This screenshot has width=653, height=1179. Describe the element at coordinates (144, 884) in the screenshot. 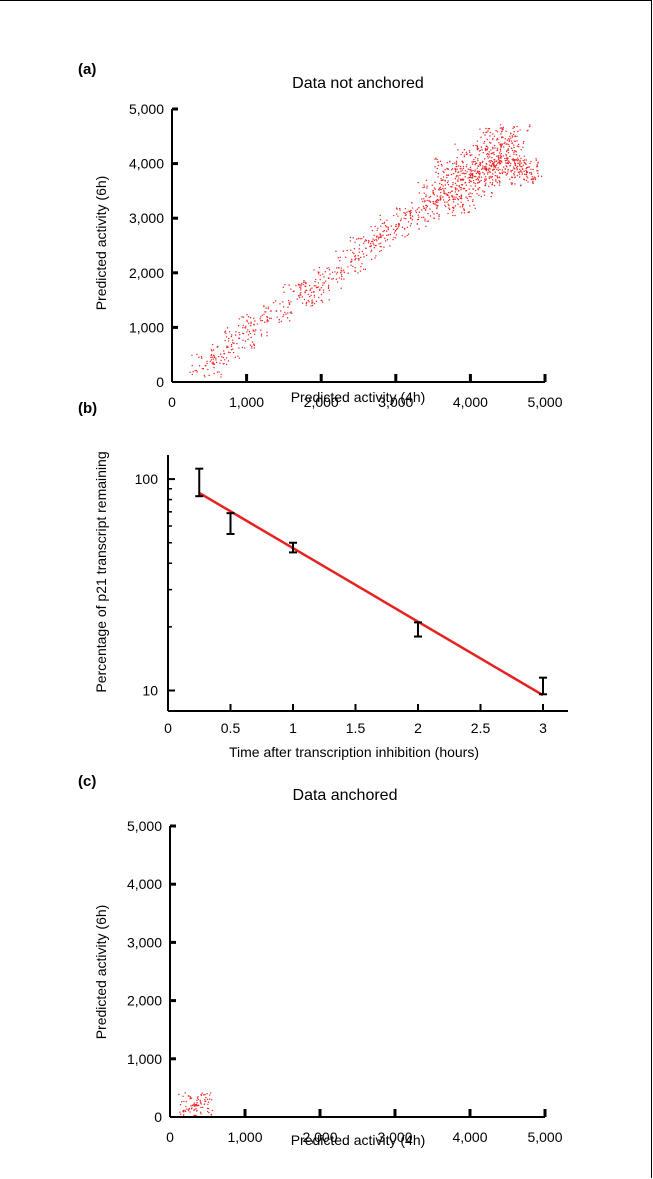

I see `panel-c-y-tick-label: 4,000` at that location.